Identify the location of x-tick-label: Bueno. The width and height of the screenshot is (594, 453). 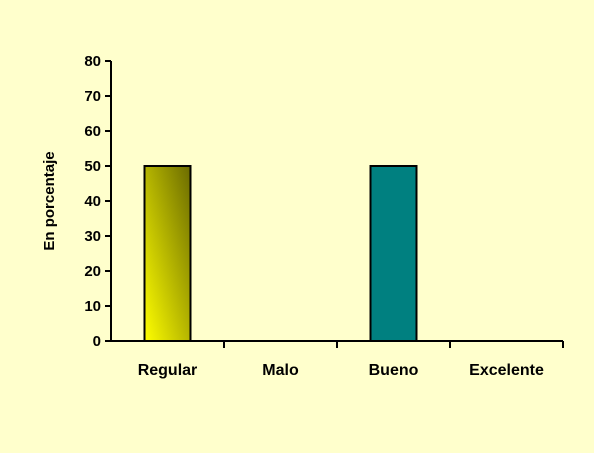
(394, 370).